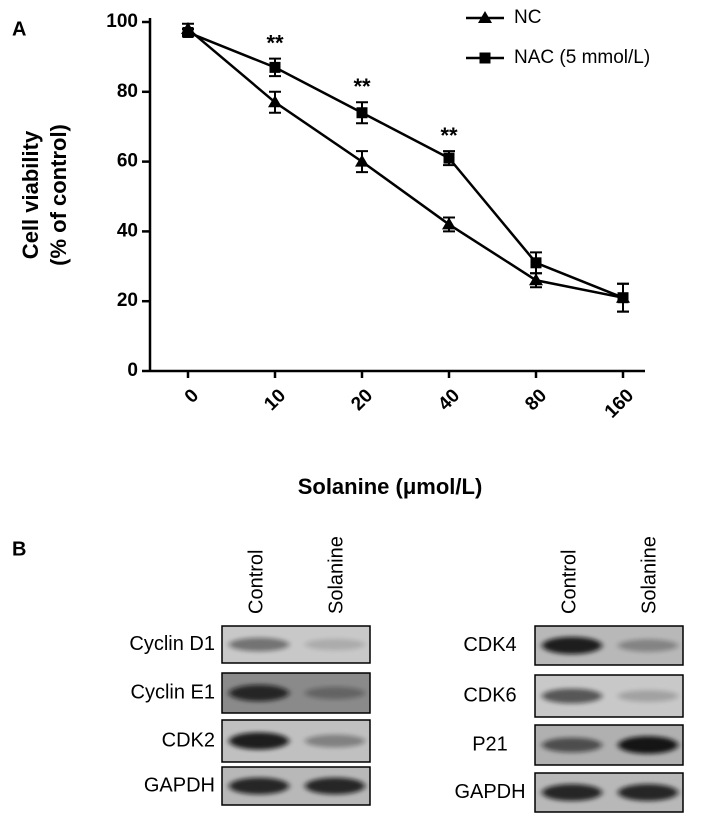 Image resolution: width=709 pixels, height=820 pixels. Describe the element at coordinates (582, 57) in the screenshot. I see `legend-label: NAC (5 mmol/L)` at that location.